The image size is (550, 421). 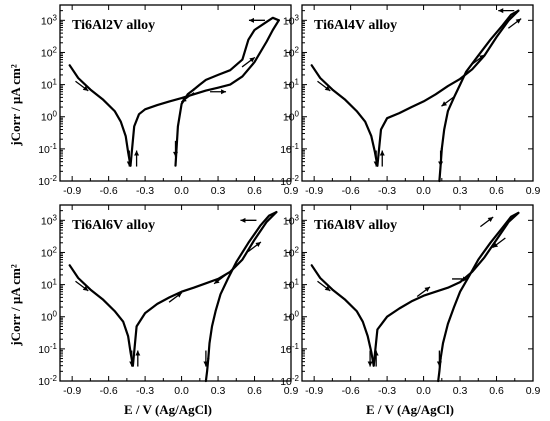 I want to click on panel-title: Ti6Al6V alloy, so click(x=113, y=225).